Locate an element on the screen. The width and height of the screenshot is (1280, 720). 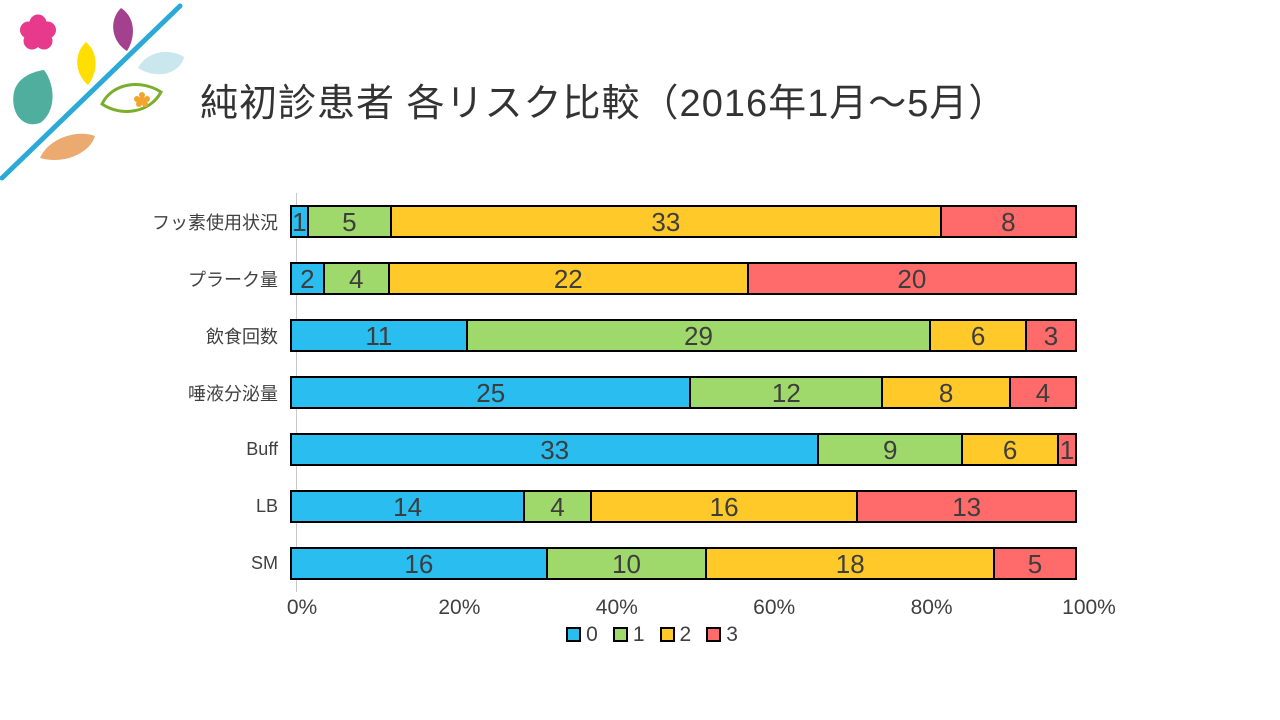
x-axis-tick-label: 40% is located at coordinates (616, 607).